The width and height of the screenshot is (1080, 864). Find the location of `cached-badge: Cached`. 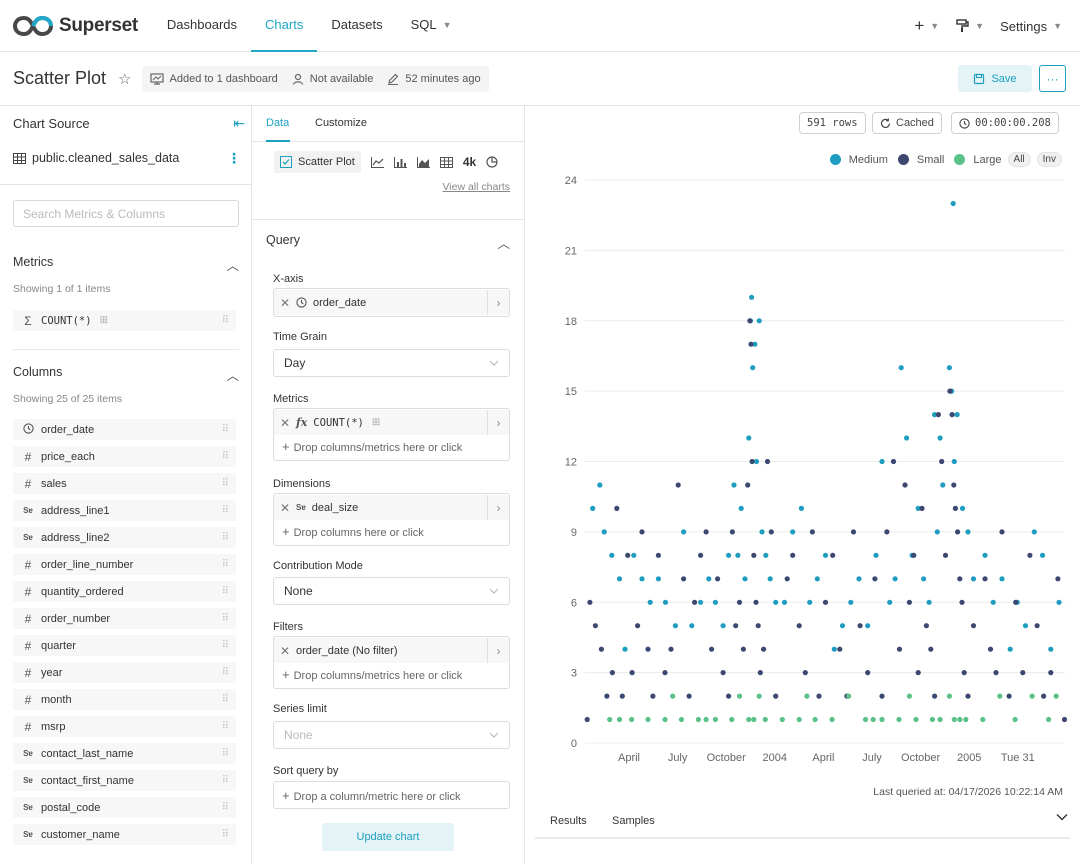

cached-badge: Cached is located at coordinates (907, 123).